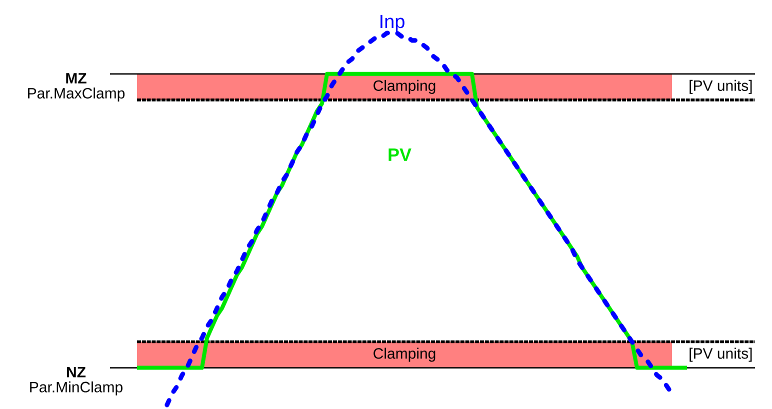 The width and height of the screenshot is (772, 409). What do you see at coordinates (76, 87) in the screenshot?
I see `ref-line-label: MZ Par.MaxClamp` at bounding box center [76, 87].